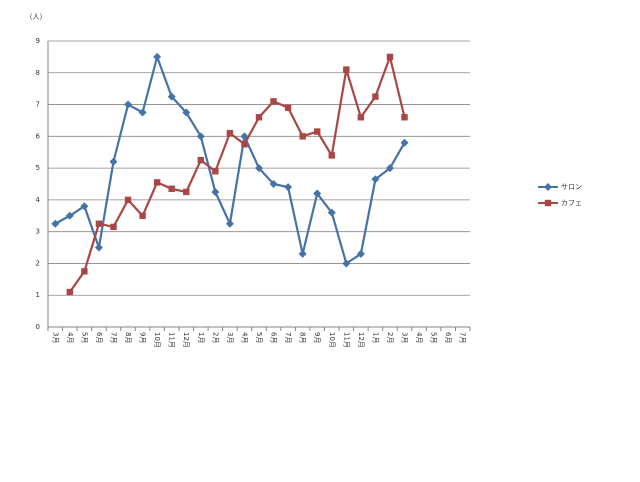 This screenshot has height=482, width=640. I want to click on y-tick-label: 7, so click(38, 105).